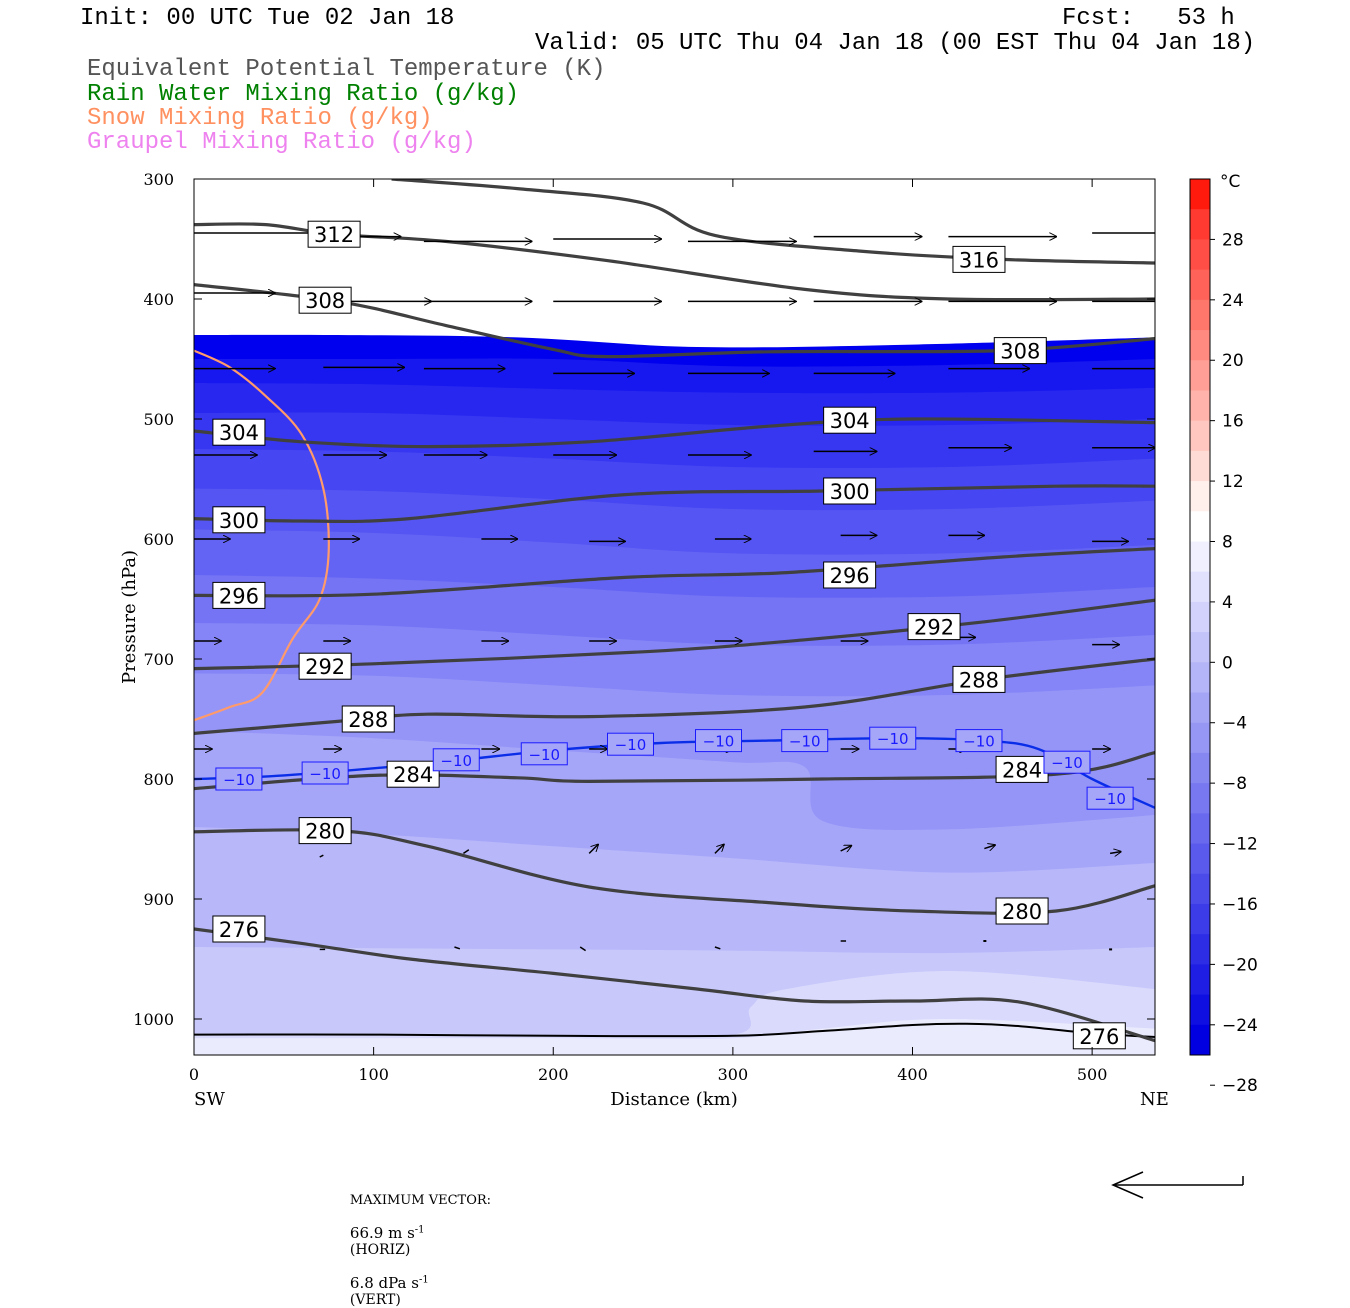 The image size is (1350, 1308). Describe the element at coordinates (1154, 1099) in the screenshot. I see `ne-end-label: NE` at that location.